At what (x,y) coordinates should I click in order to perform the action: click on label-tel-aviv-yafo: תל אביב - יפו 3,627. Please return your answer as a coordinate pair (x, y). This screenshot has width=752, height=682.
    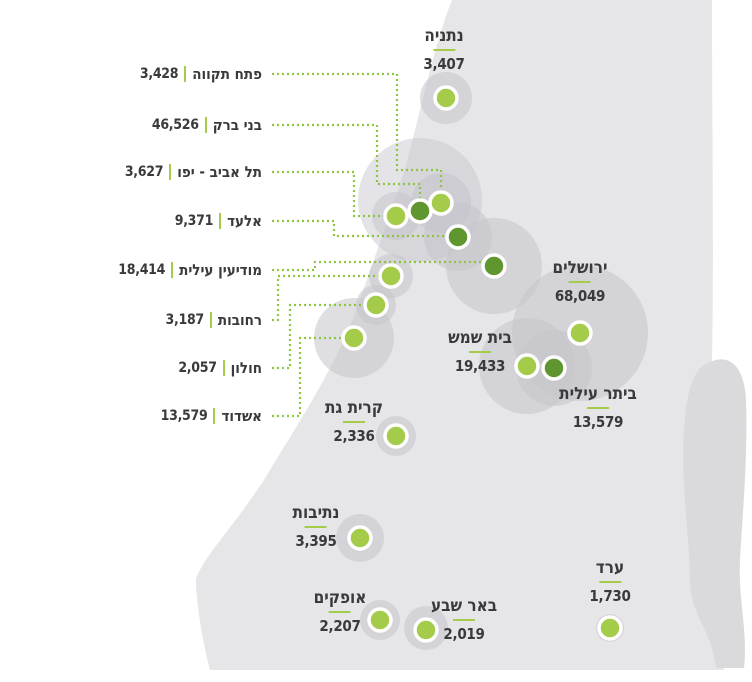
    Looking at the image, I should click on (193, 172).